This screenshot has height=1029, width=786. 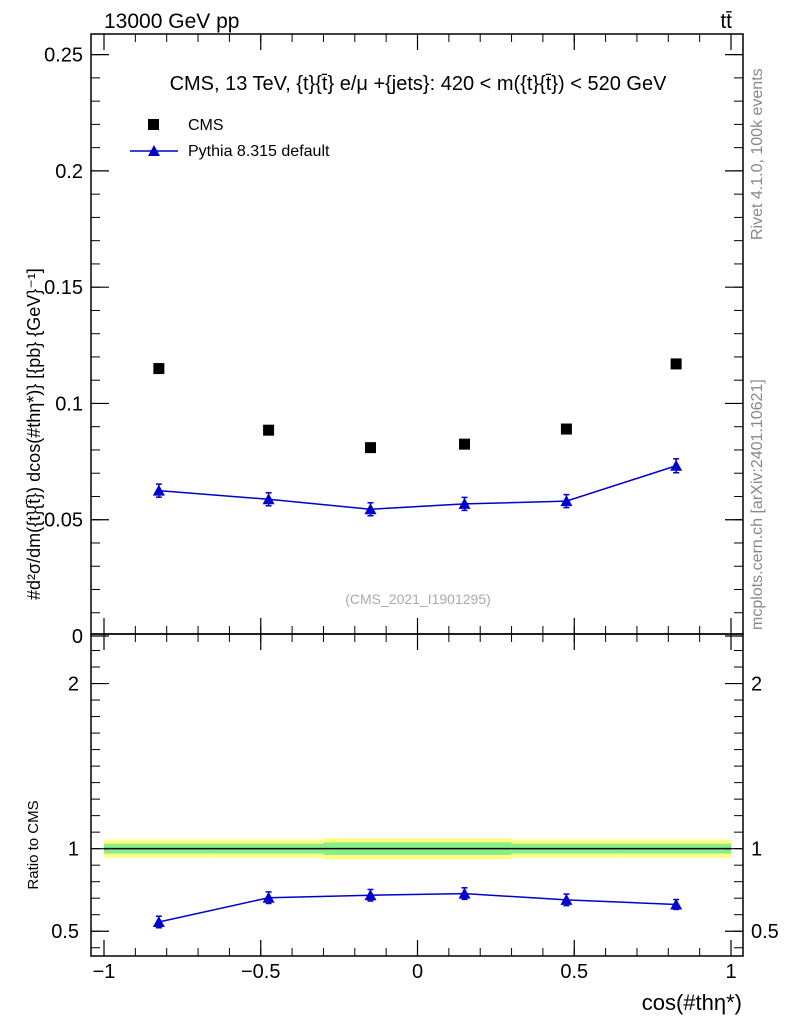 I want to click on x-axis-label: cos(#thη*), so click(x=692, y=1002).